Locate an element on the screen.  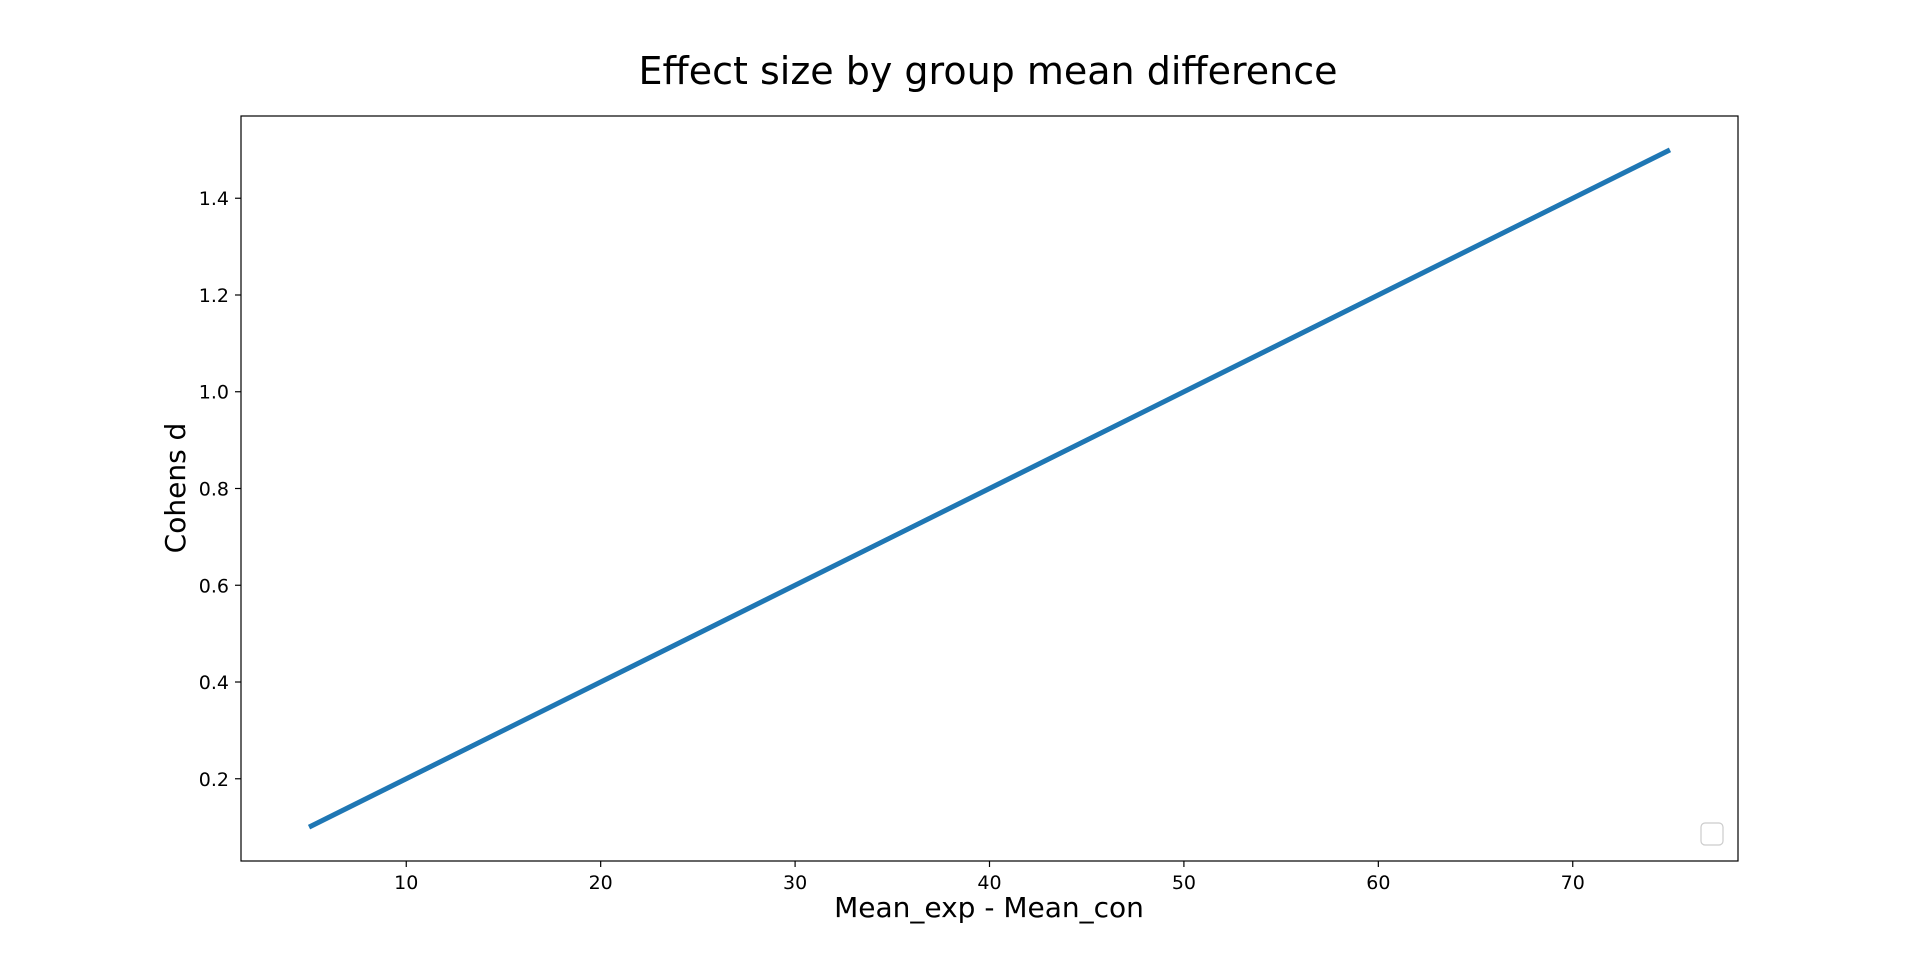
chart-title: Effect size by group mean difference is located at coordinates (988, 71).